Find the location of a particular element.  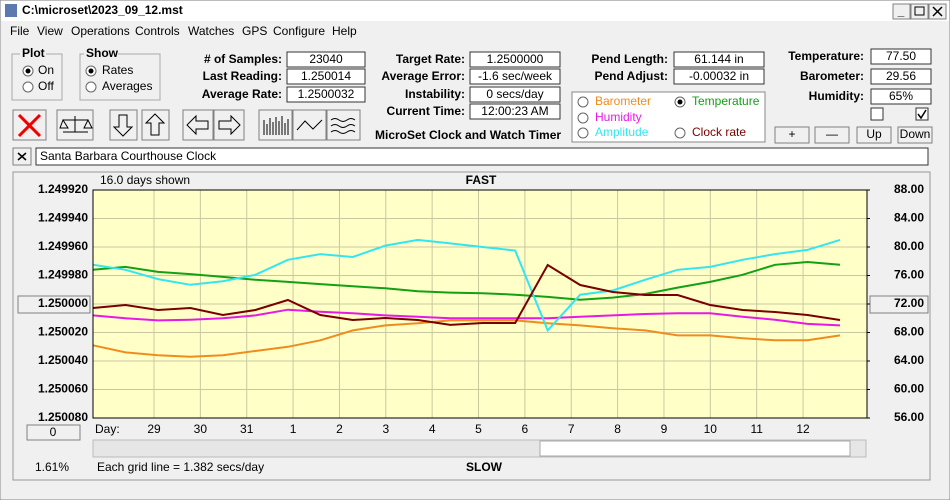

x-tick-label: 5 is located at coordinates (478, 429).